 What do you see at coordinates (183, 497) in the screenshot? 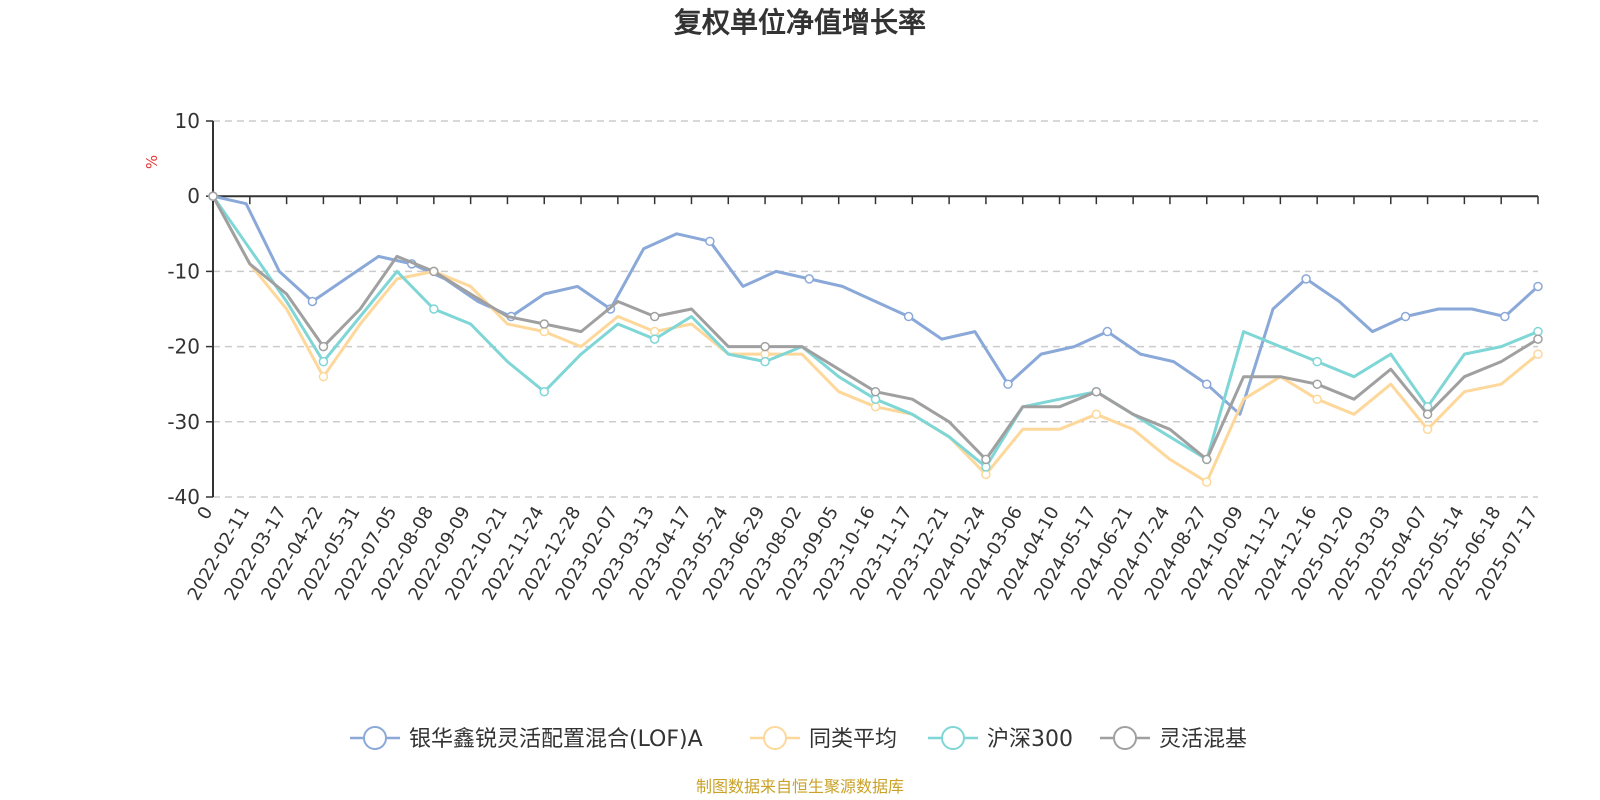
I see `y-tick-label: -40` at bounding box center [183, 497].